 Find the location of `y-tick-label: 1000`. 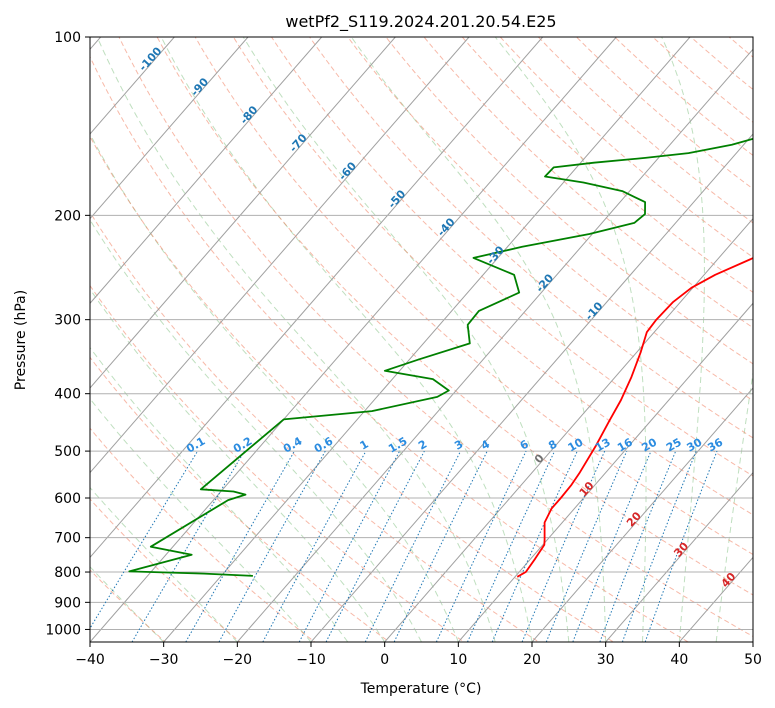

y-tick-label: 1000 is located at coordinates (63, 630).